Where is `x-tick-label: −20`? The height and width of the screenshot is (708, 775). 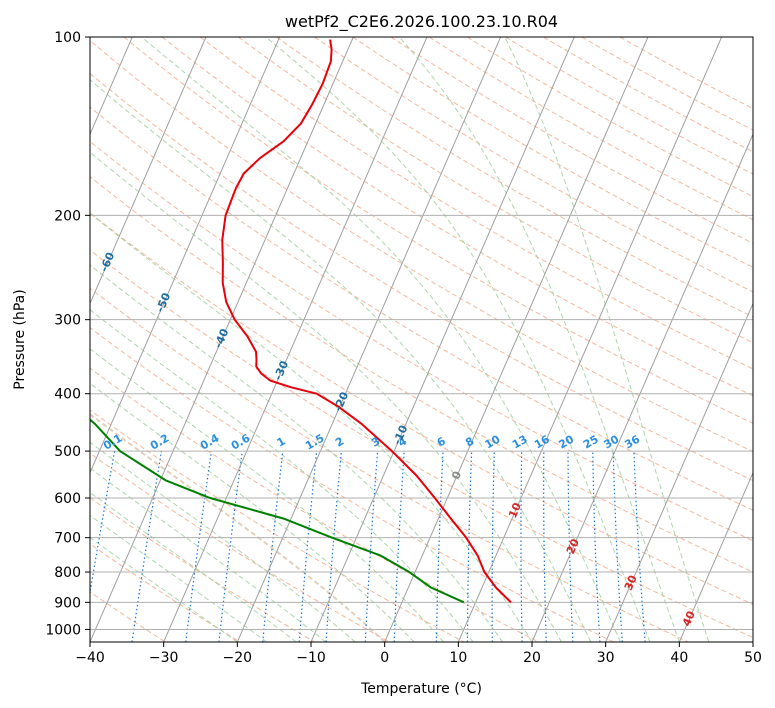 x-tick-label: −20 is located at coordinates (238, 658).